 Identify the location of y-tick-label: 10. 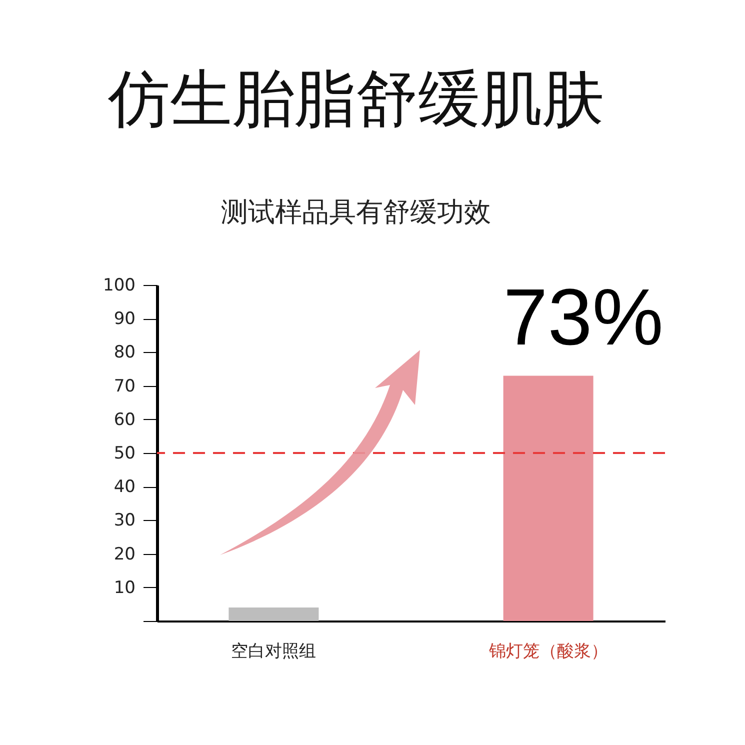
(125, 588).